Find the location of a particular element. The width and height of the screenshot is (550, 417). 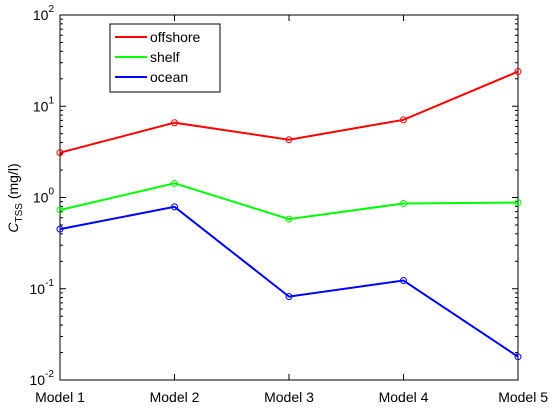

y-tick-label: 10⁻¹ is located at coordinates (42, 287).